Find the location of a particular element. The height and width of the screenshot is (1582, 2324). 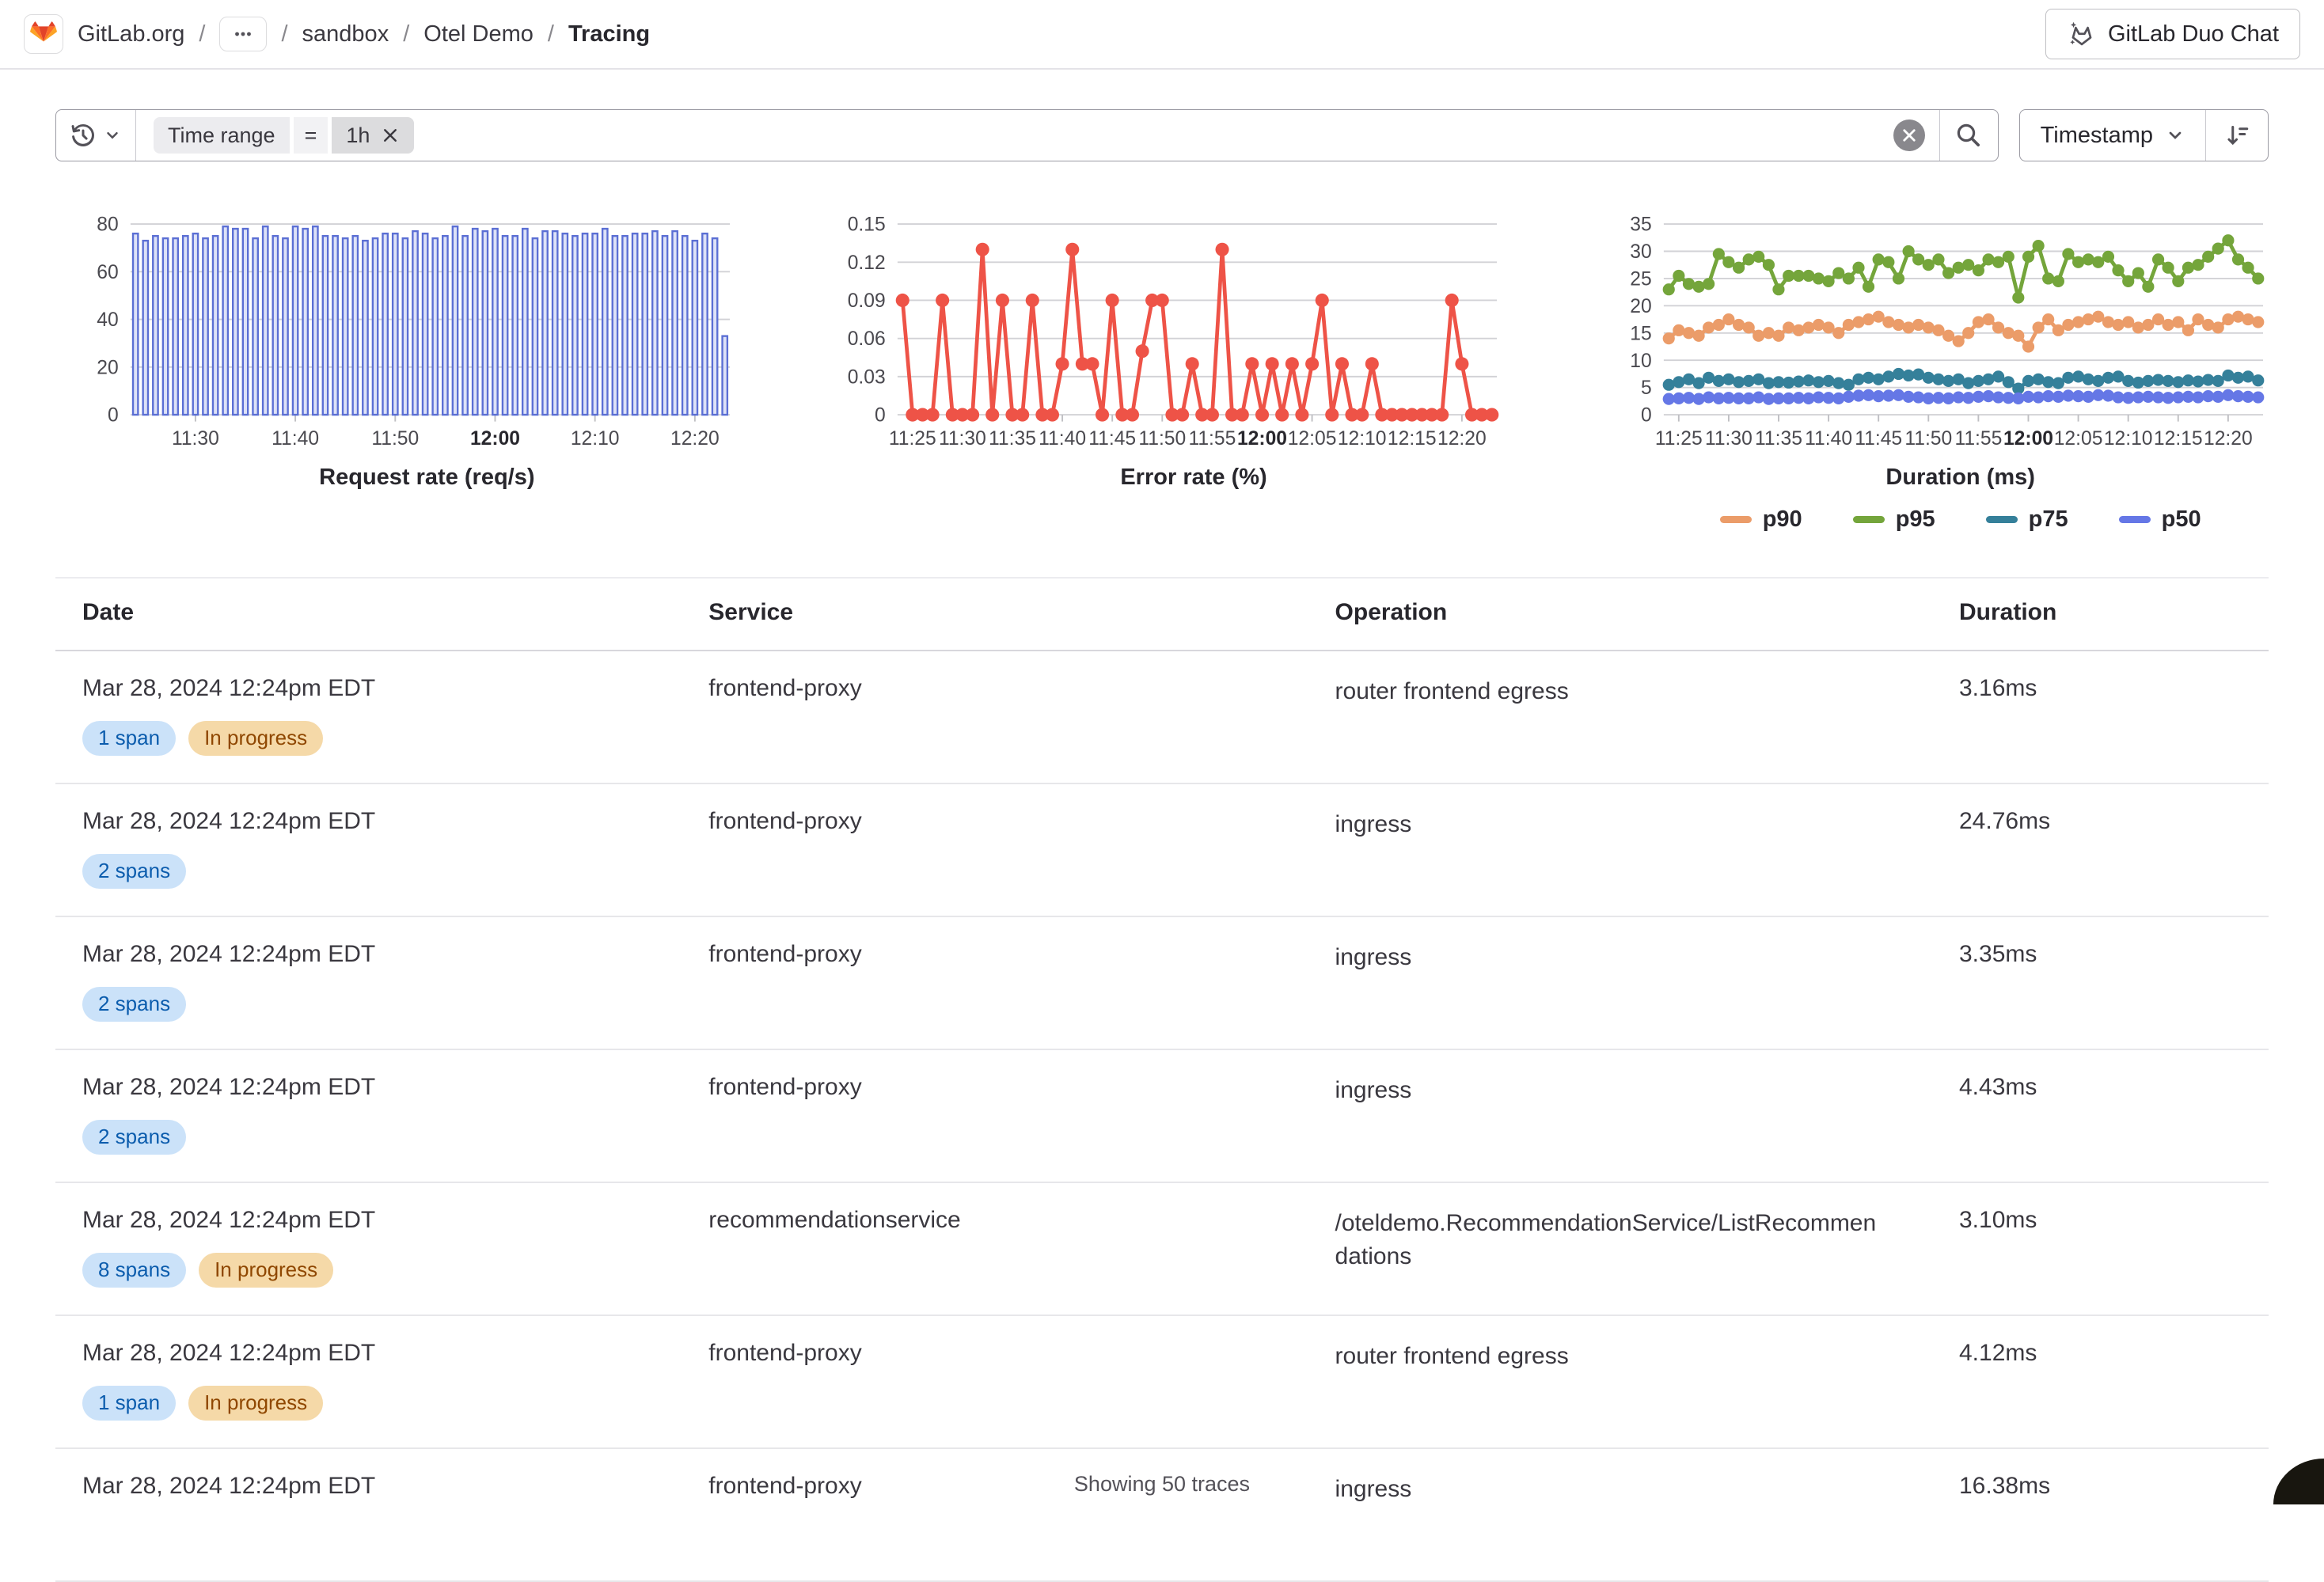

trace-duration-cell: 3.10ms is located at coordinates (1998, 1219).